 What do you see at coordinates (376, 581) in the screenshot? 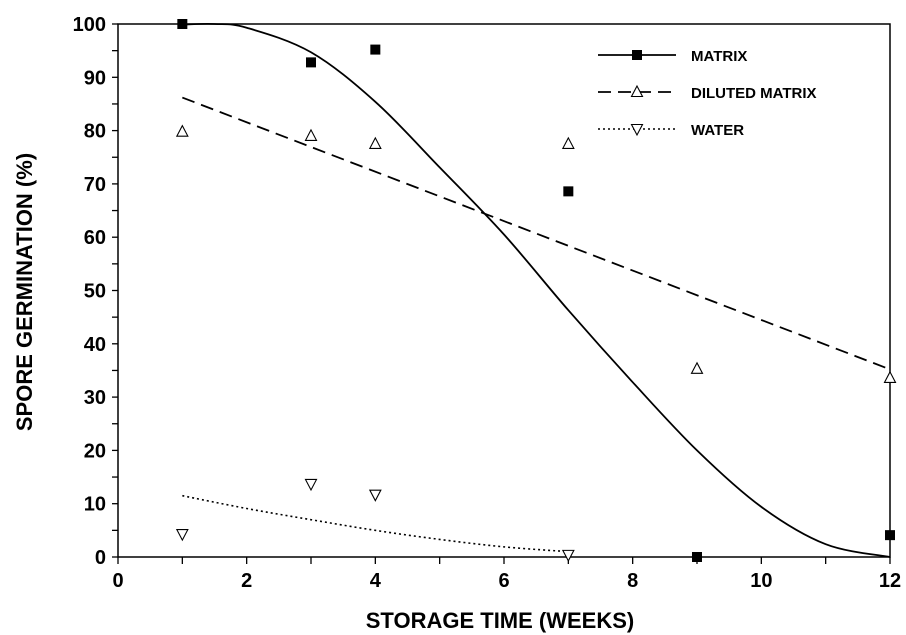
I see `x-tick-label: 4` at bounding box center [376, 581].